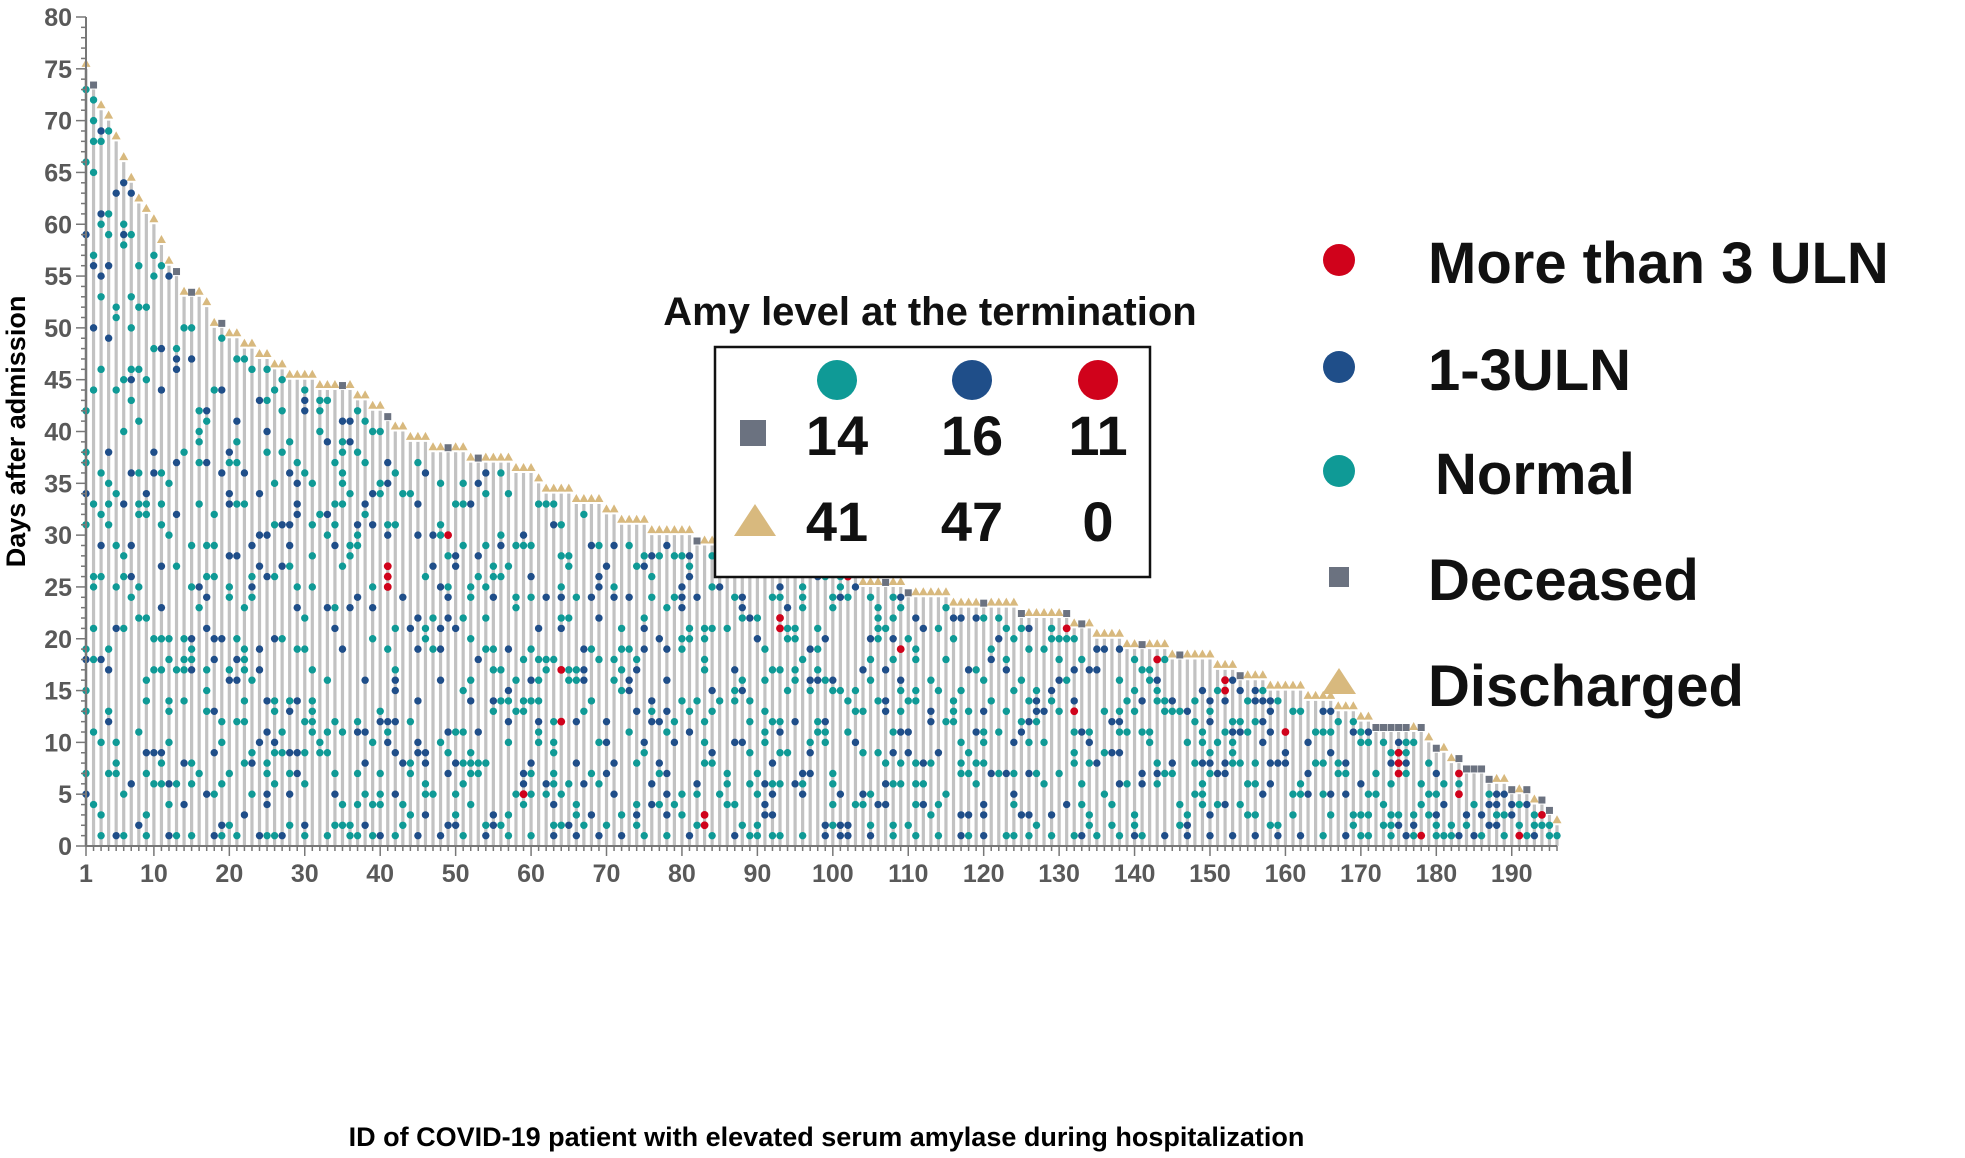  What do you see at coordinates (229, 874) in the screenshot?
I see `x-tick-label: 20` at bounding box center [229, 874].